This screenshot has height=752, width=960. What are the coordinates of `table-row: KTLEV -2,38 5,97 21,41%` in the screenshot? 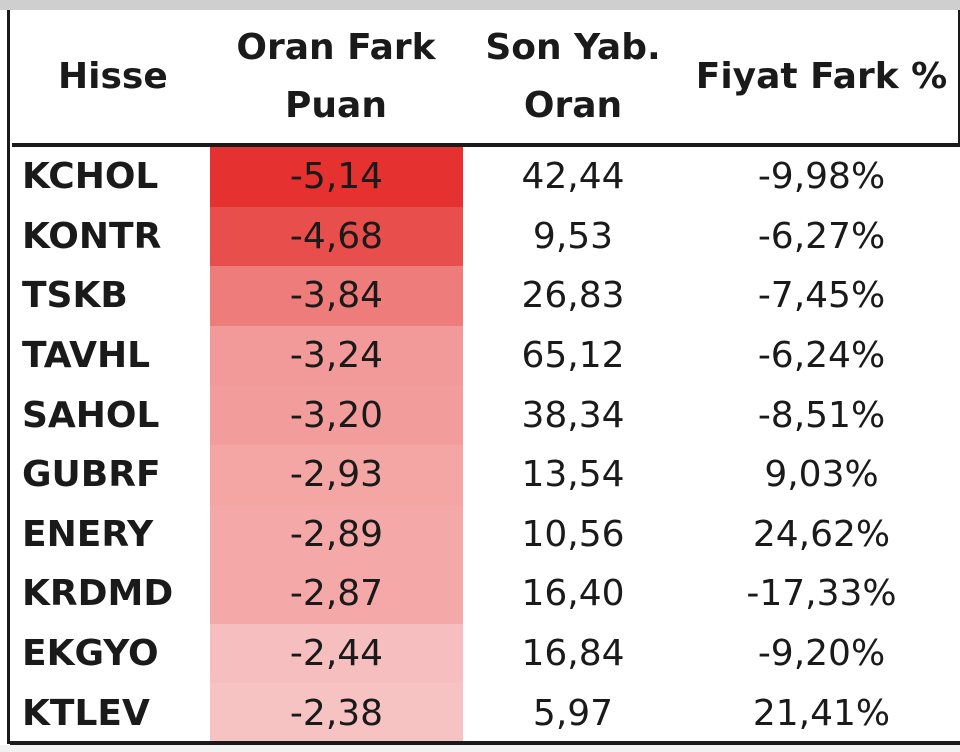 It's located at (486, 713).